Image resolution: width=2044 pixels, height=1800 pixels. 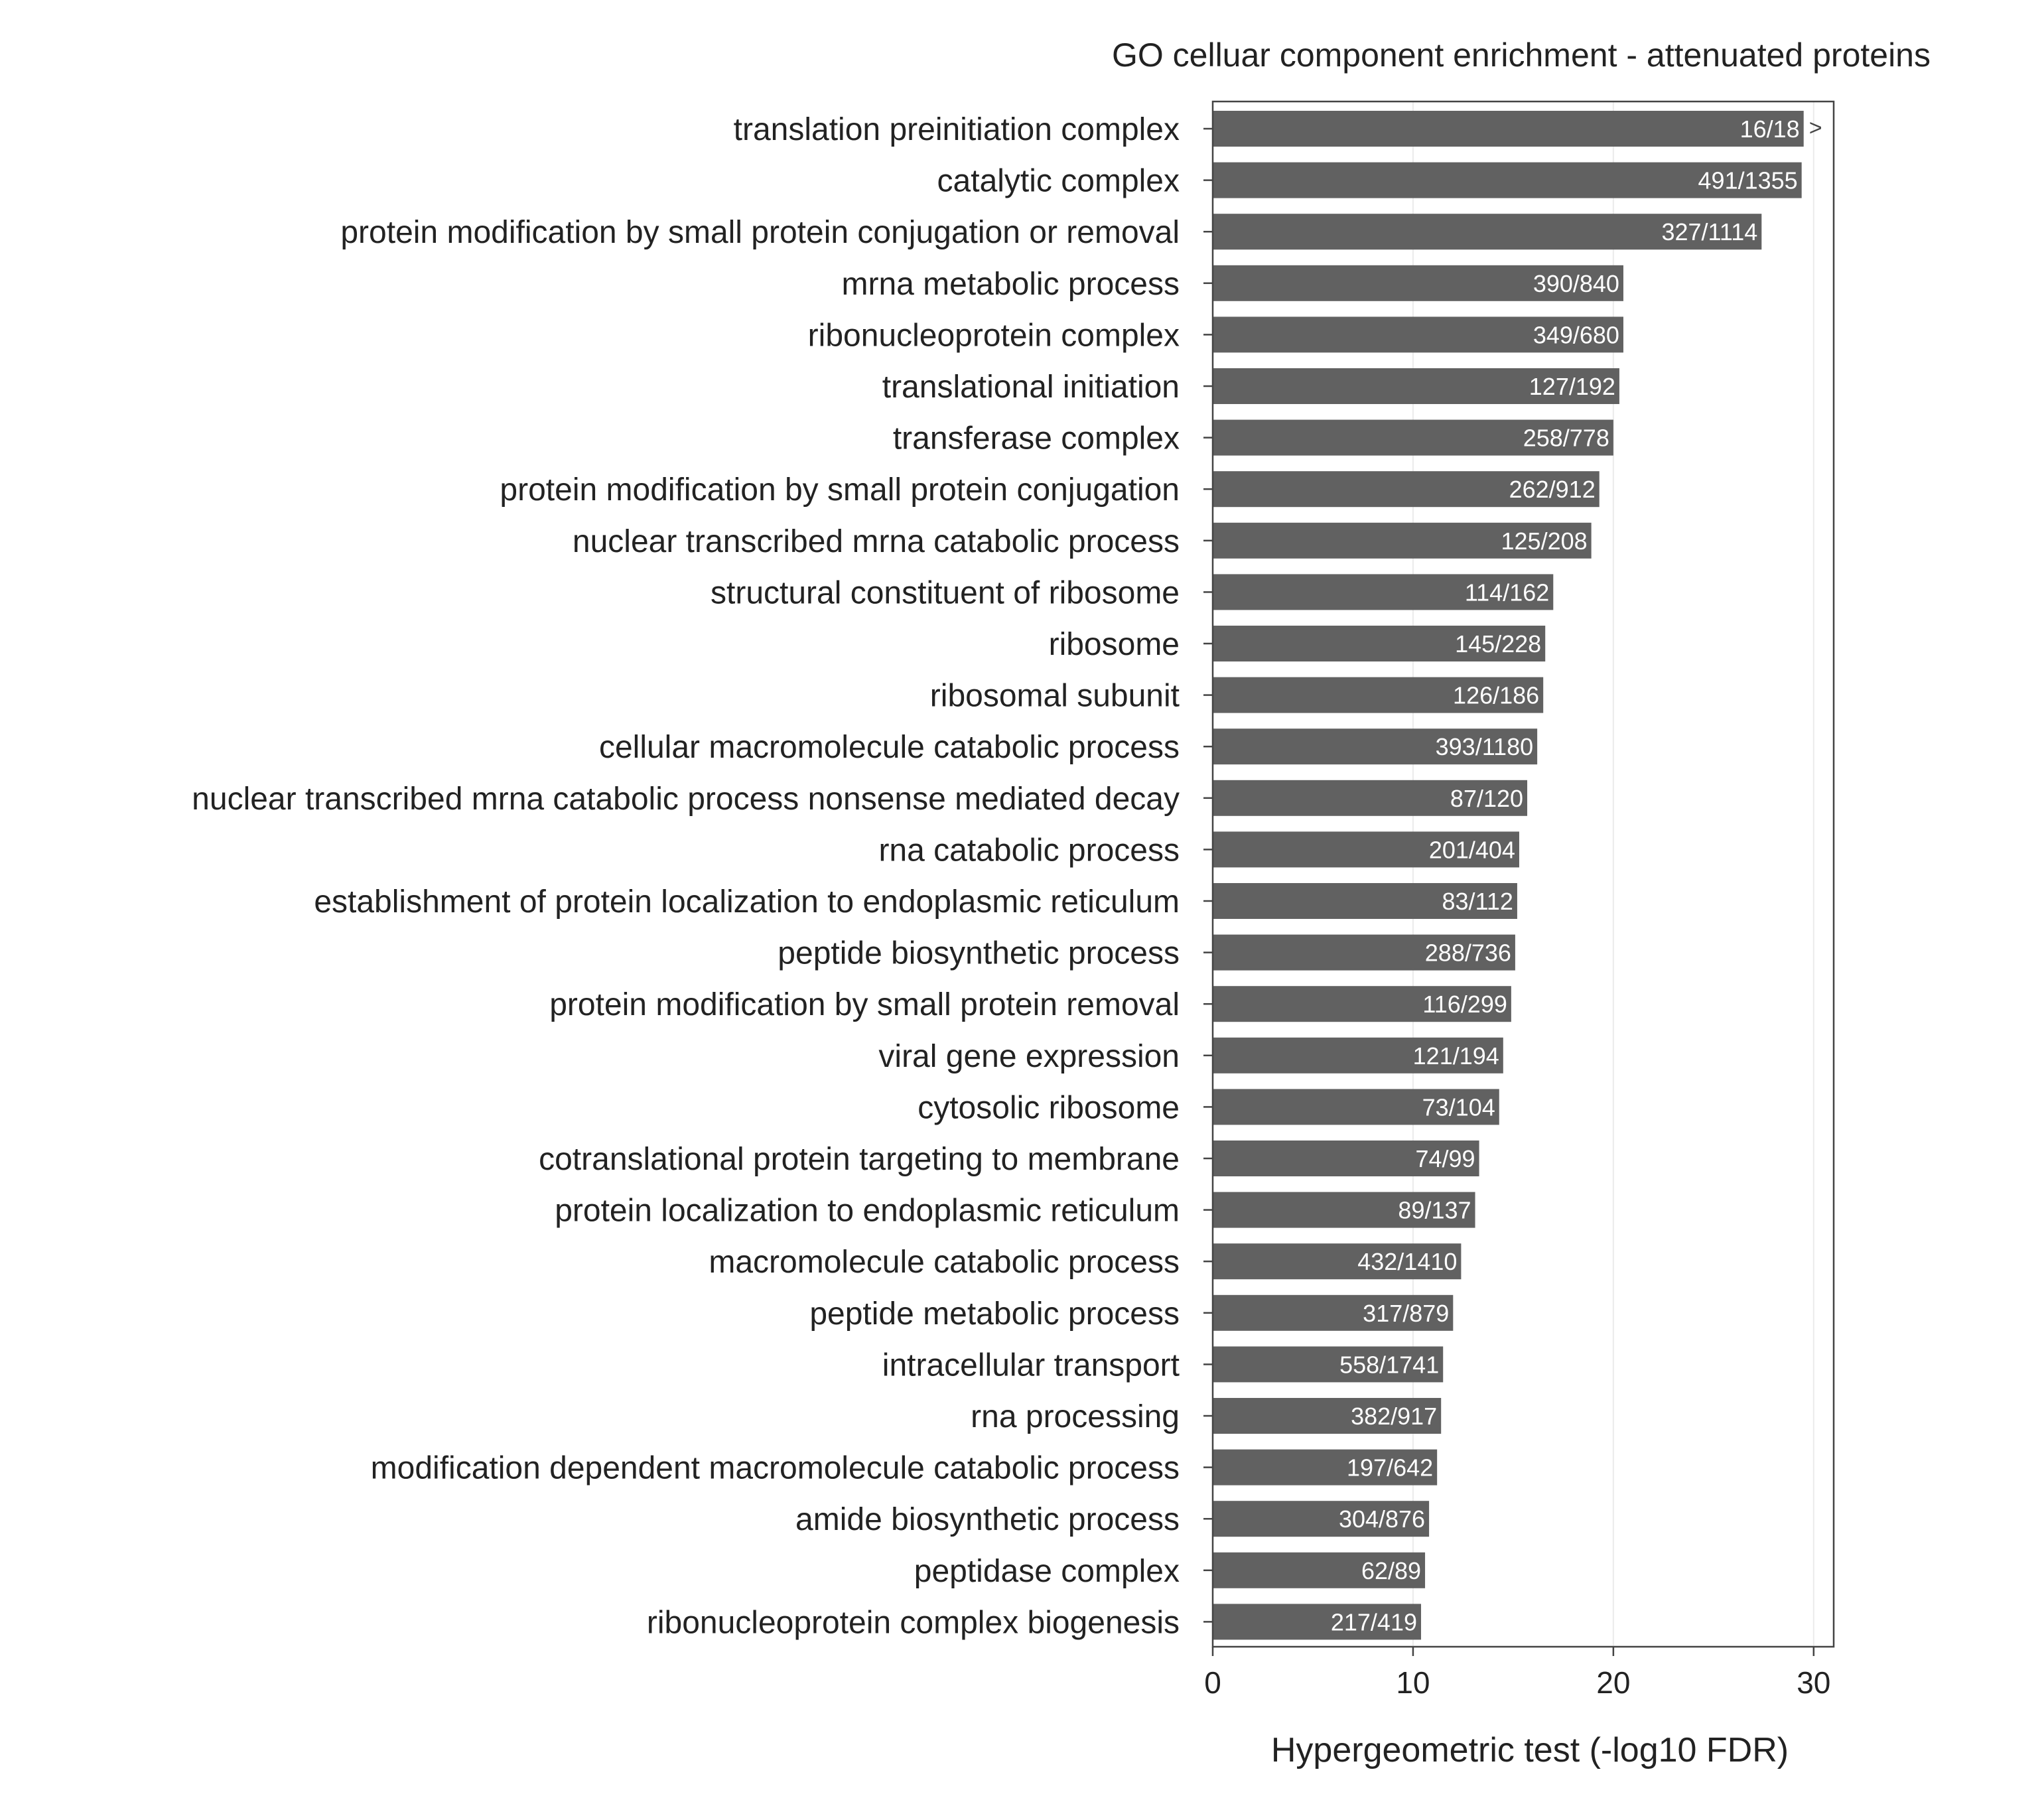 I want to click on bar-value-label: 393/1180, so click(x=1485, y=746).